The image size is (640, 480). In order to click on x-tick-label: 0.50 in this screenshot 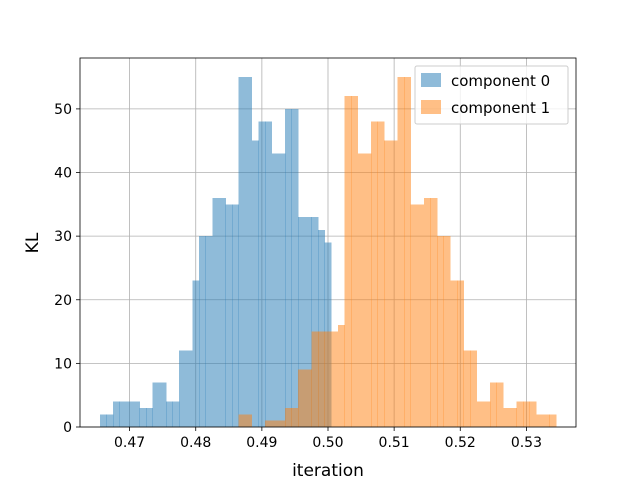, I will do `click(327, 443)`.